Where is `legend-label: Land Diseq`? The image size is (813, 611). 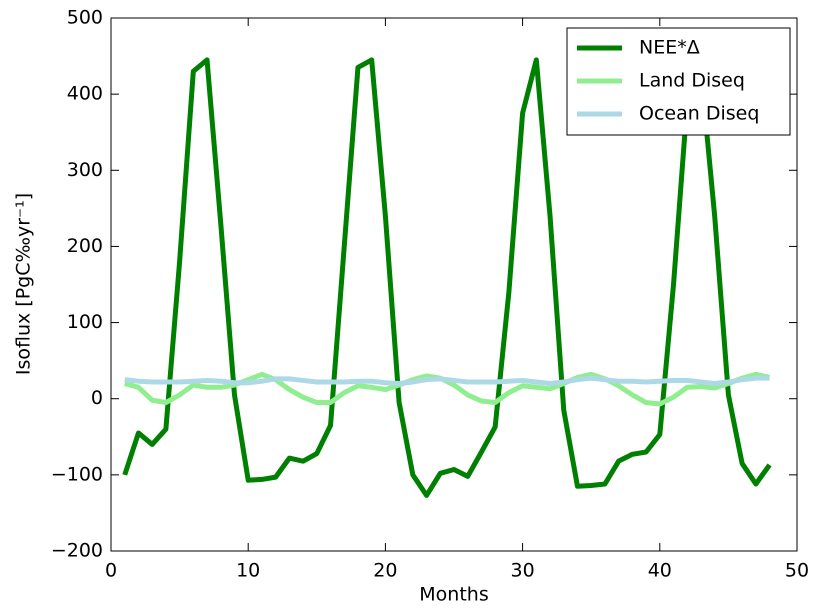
legend-label: Land Diseq is located at coordinates (692, 81).